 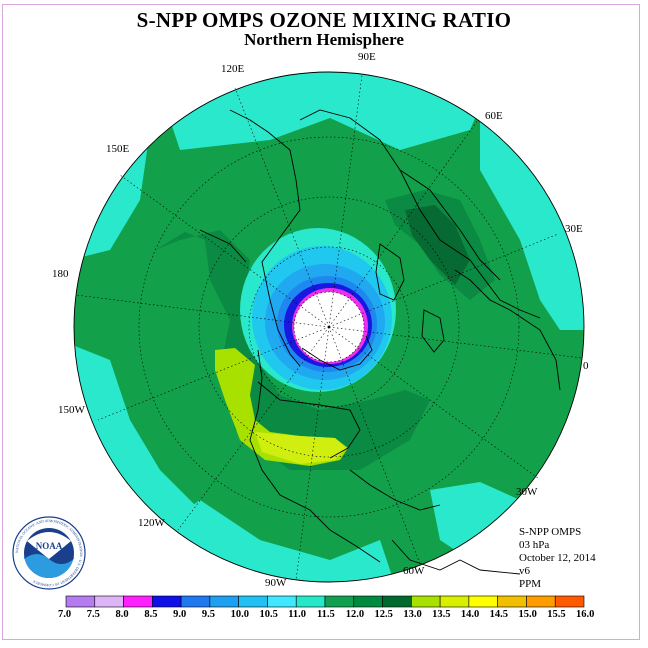 I want to click on lon-label-90w: 90W, so click(x=276, y=583).